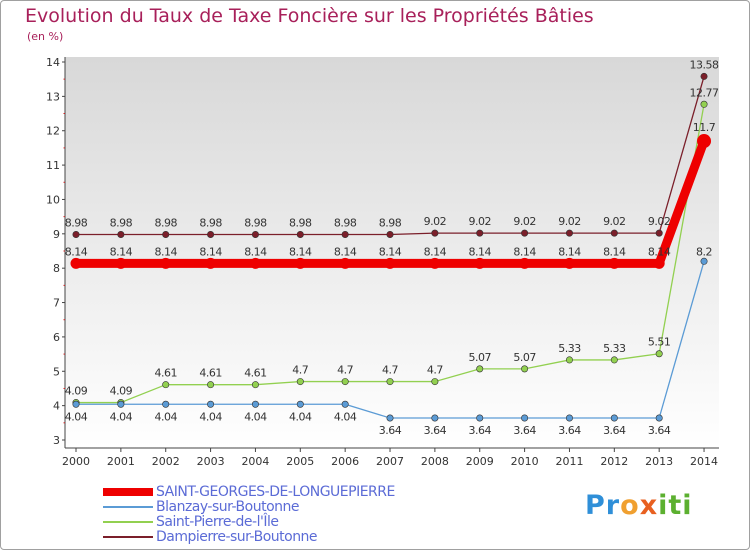 The image size is (750, 550). Describe the element at coordinates (56, 440) in the screenshot. I see `y-tick-label: 3` at that location.